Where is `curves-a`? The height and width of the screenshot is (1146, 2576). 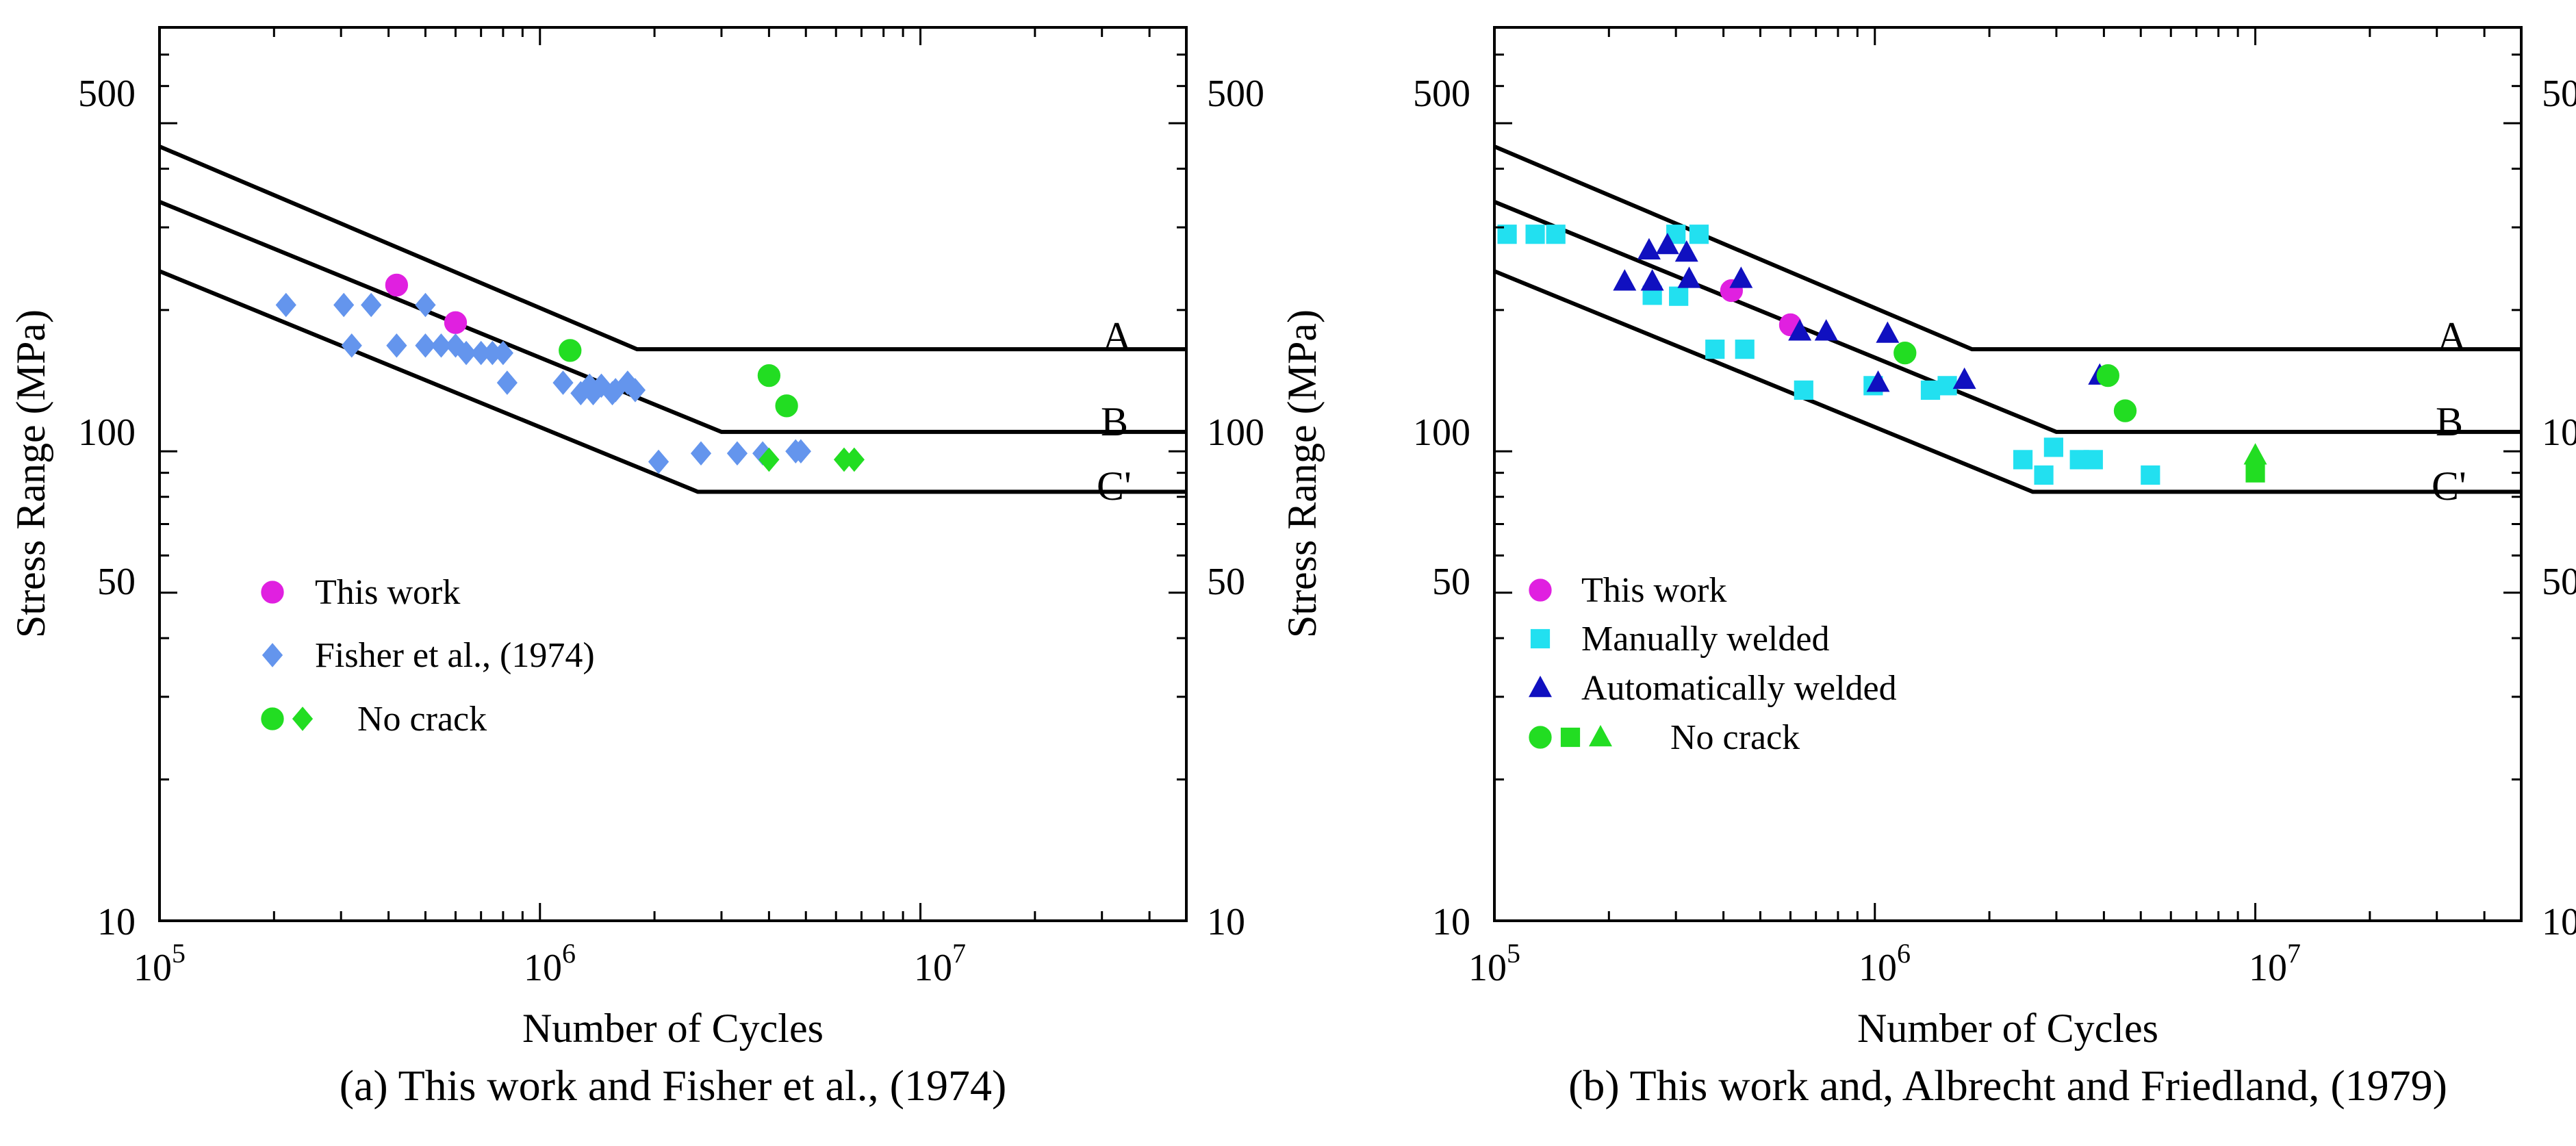 curves-a is located at coordinates (672, 319).